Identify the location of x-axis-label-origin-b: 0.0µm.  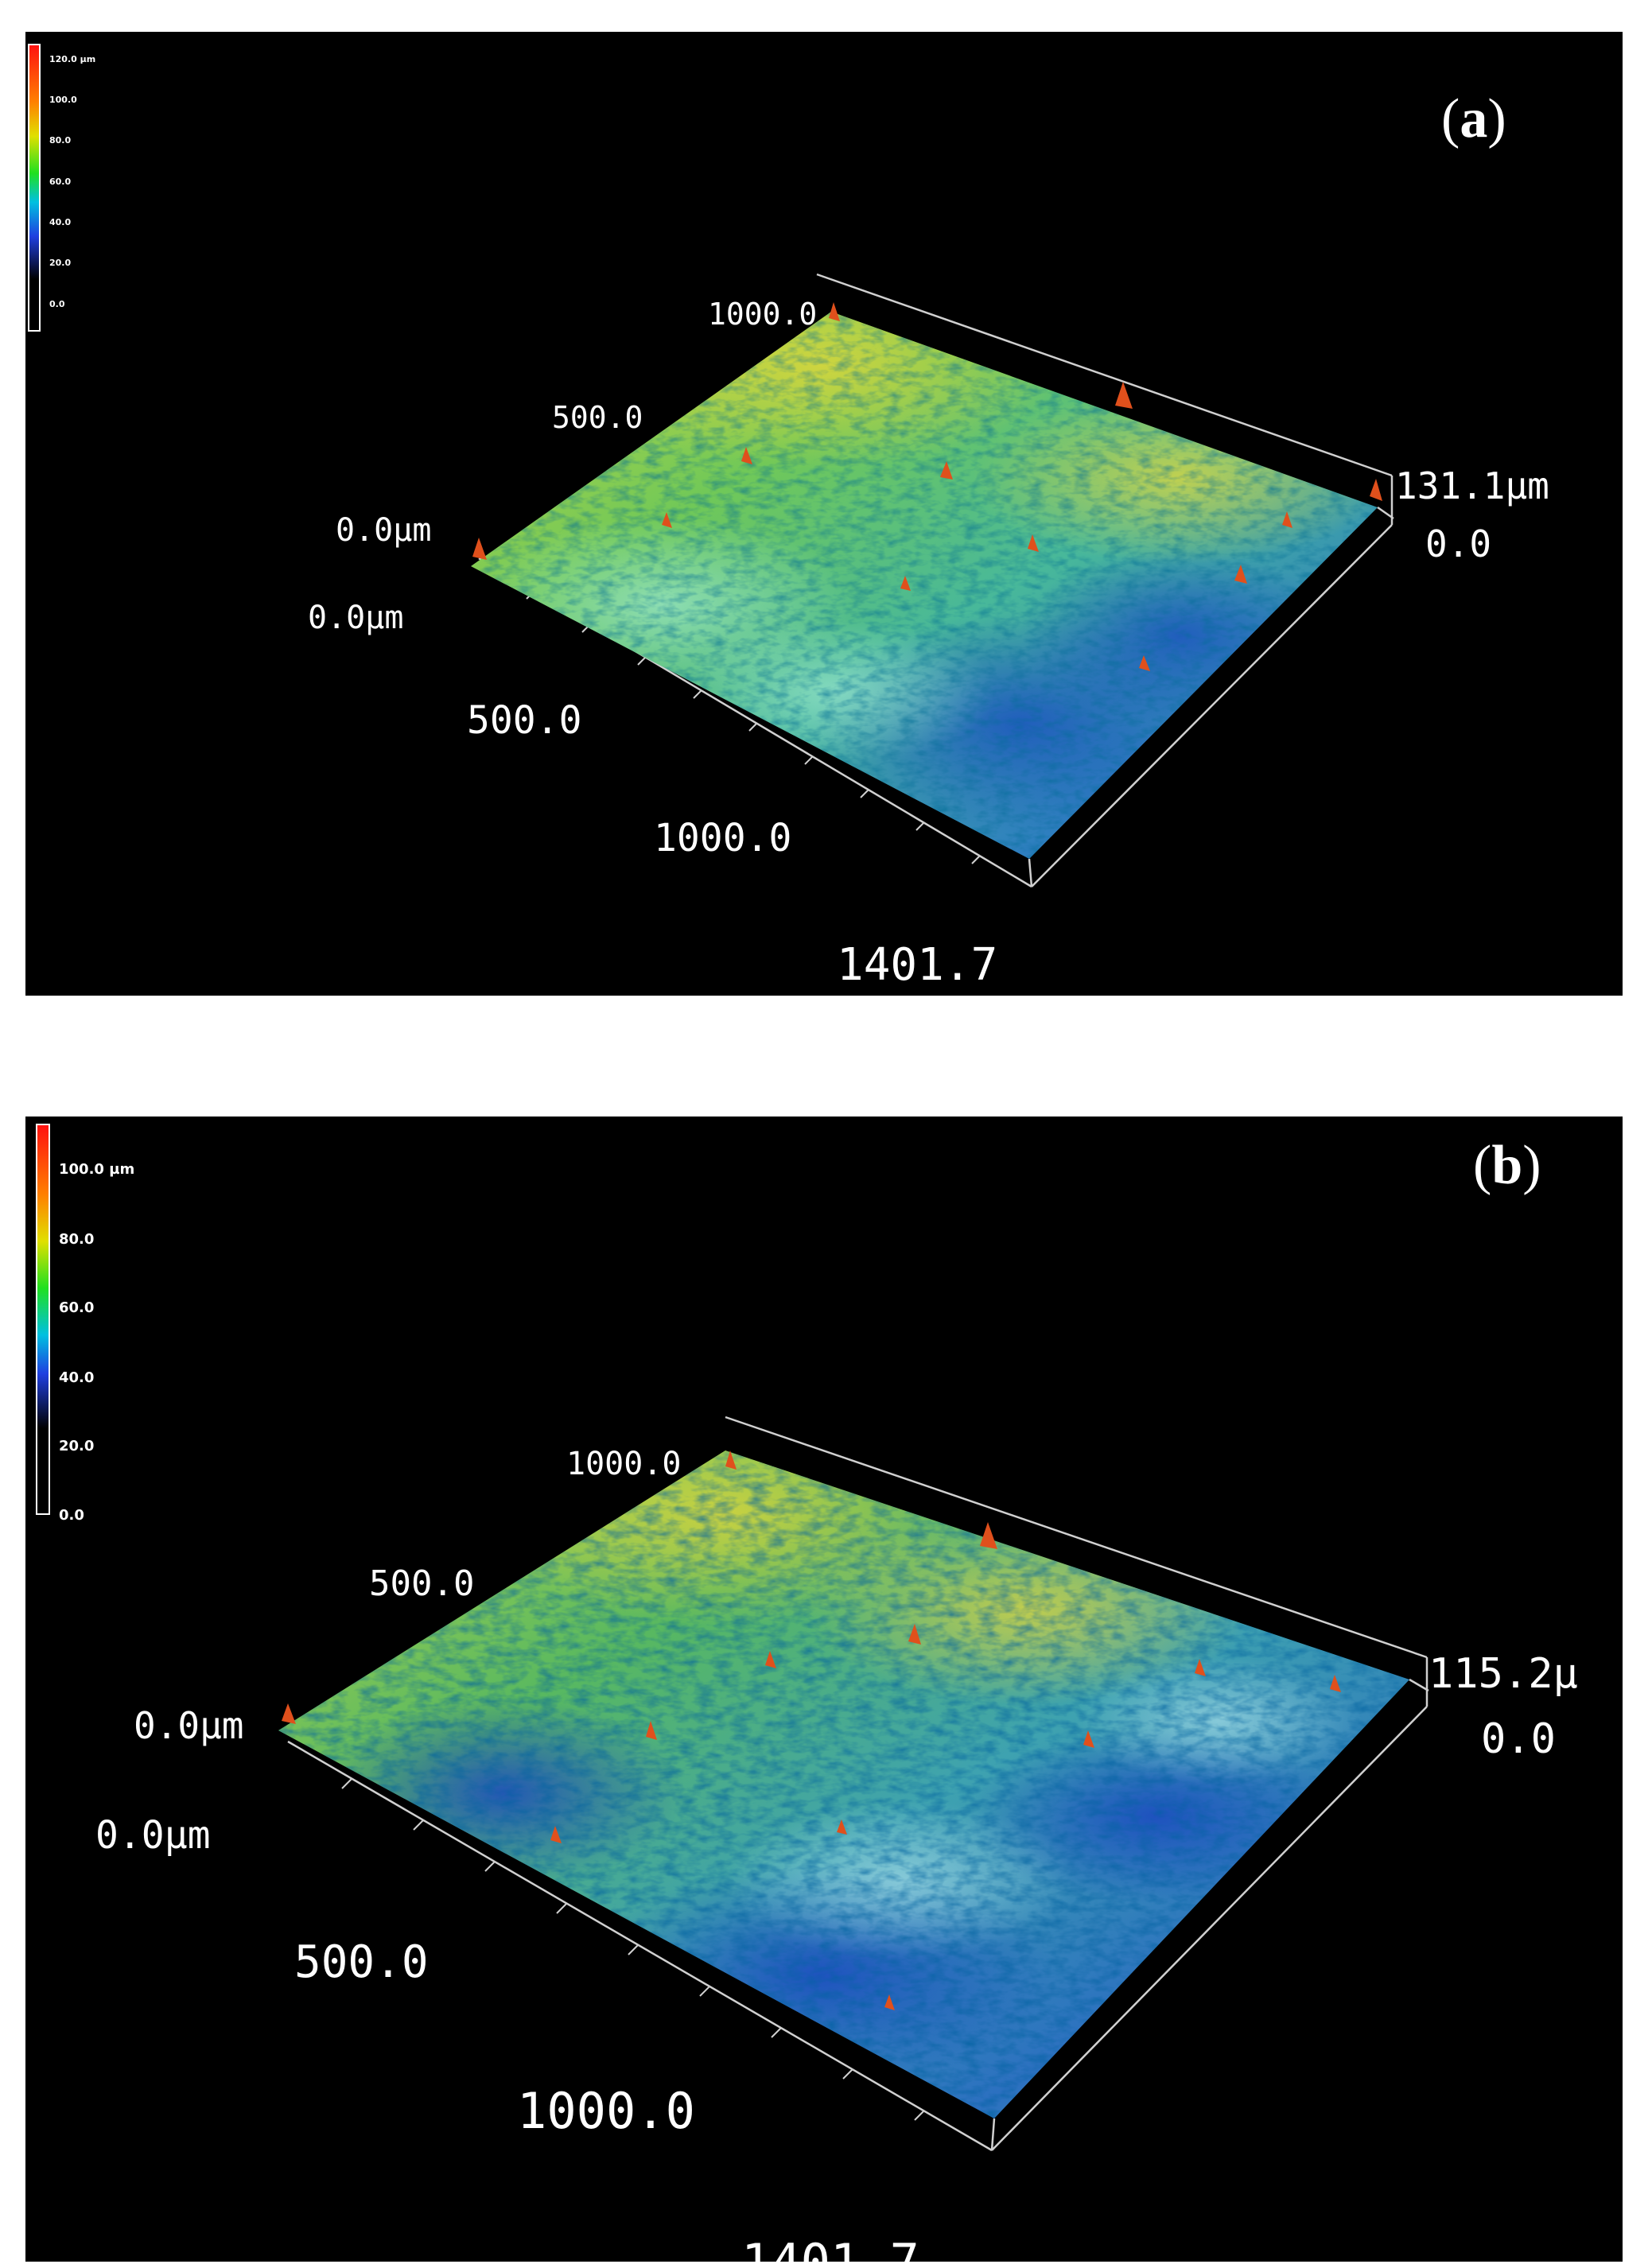
(153, 1835).